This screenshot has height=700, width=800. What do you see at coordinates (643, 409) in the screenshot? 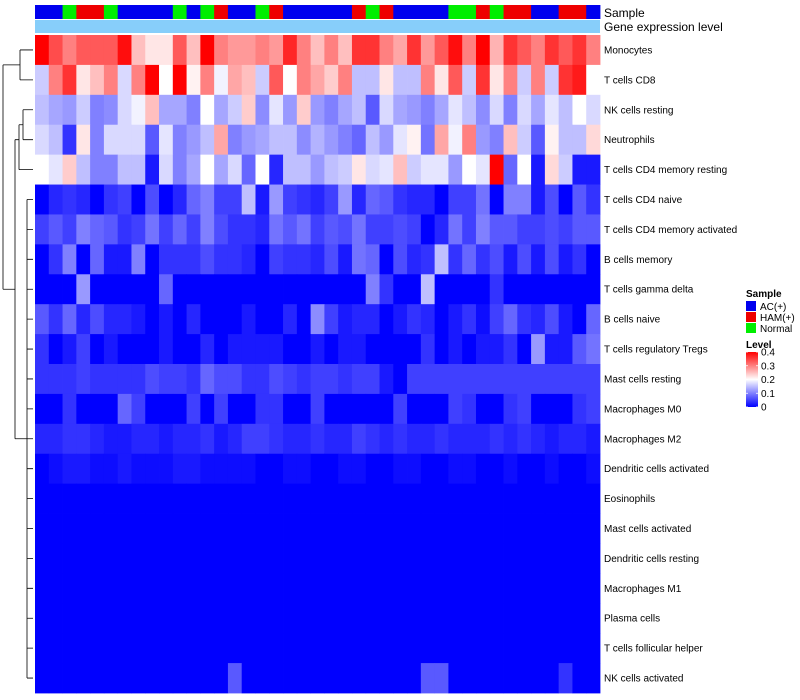
I see `row-label: Macrophages M0` at bounding box center [643, 409].